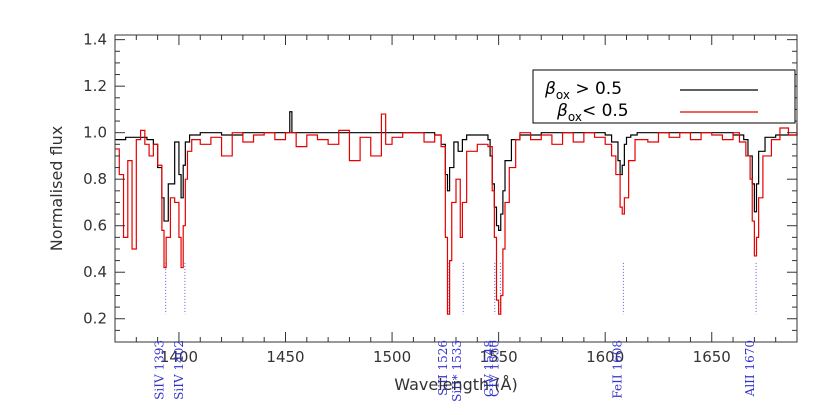 This screenshot has height=415, width=830. What do you see at coordinates (583, 90) in the screenshot?
I see `legend-entry-label: βox > 0.5` at bounding box center [583, 90].